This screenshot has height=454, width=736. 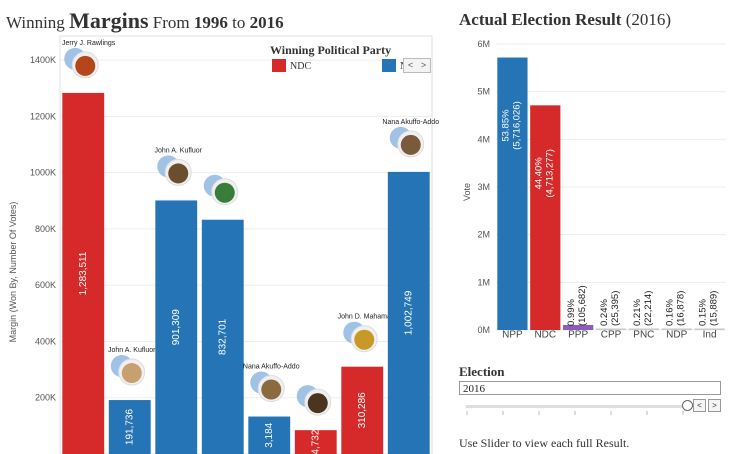 I want to click on margin-value-label: 1,283,511, so click(x=83, y=273).